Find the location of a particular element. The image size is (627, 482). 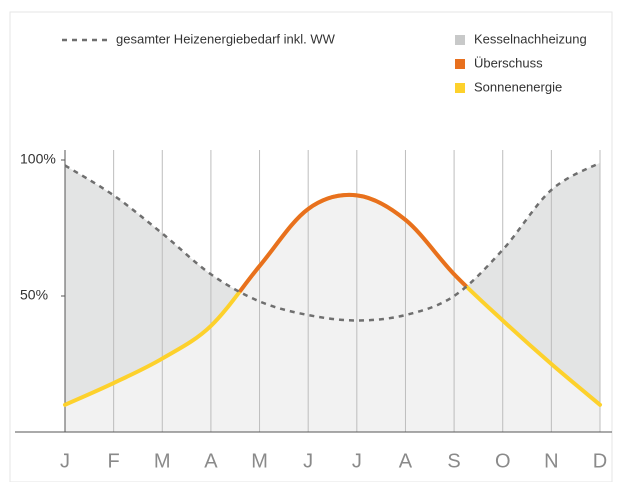

legend-label: Sonnenenergie is located at coordinates (518, 86).